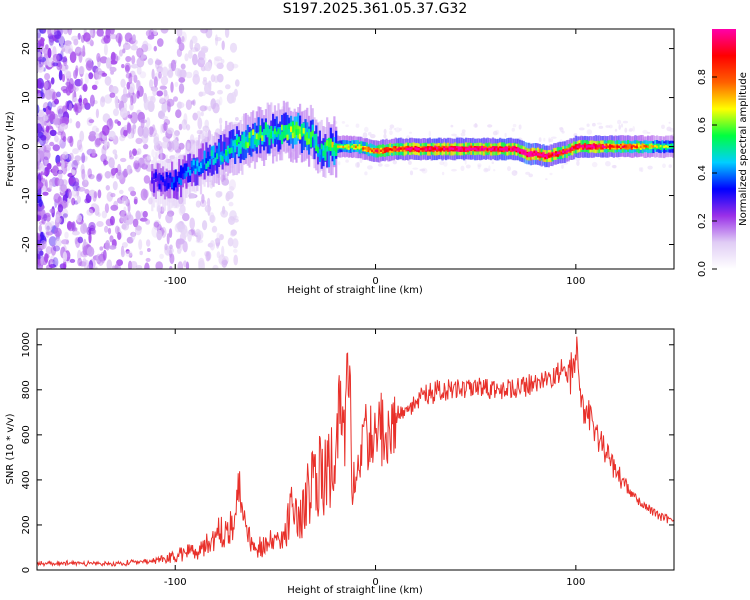 The image size is (750, 600). Describe the element at coordinates (702, 221) in the screenshot. I see `colorbar-tick-label: 0.2` at that location.